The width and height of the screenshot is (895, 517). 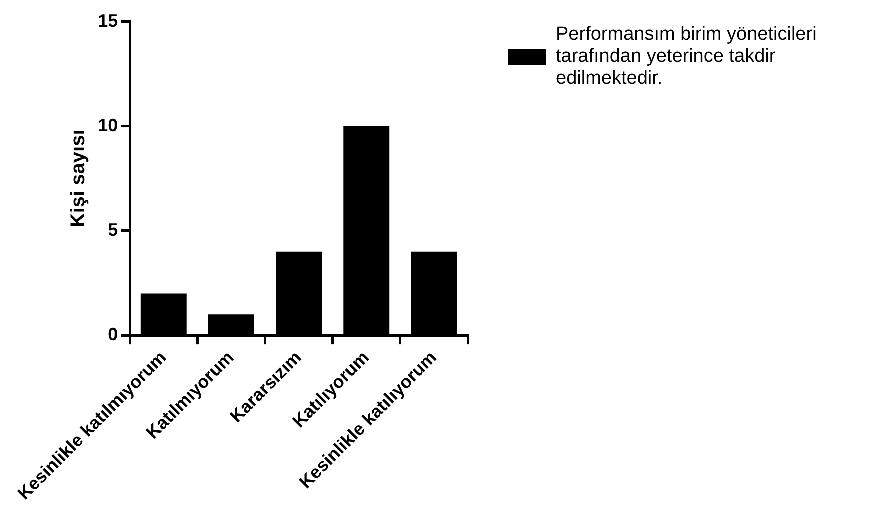 What do you see at coordinates (113, 230) in the screenshot?
I see `y-tick-label: 5` at bounding box center [113, 230].